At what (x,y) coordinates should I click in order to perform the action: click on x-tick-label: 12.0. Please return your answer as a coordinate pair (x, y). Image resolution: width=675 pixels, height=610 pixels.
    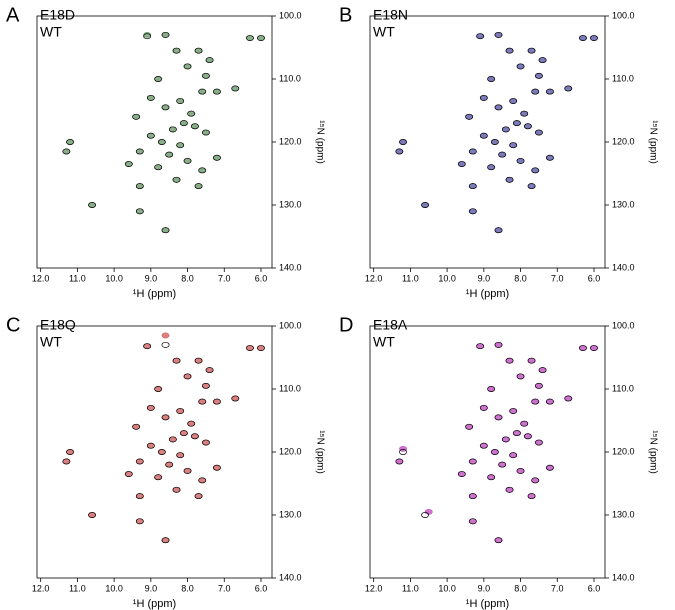
    Looking at the image, I should click on (374, 588).